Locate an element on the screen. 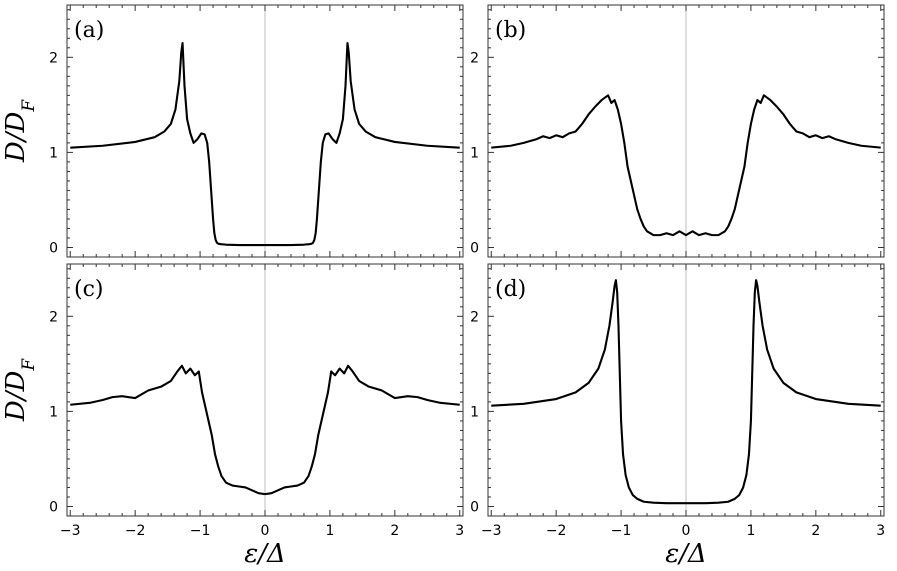 This screenshot has width=897, height=571. panel-label: (c) is located at coordinates (89, 289).